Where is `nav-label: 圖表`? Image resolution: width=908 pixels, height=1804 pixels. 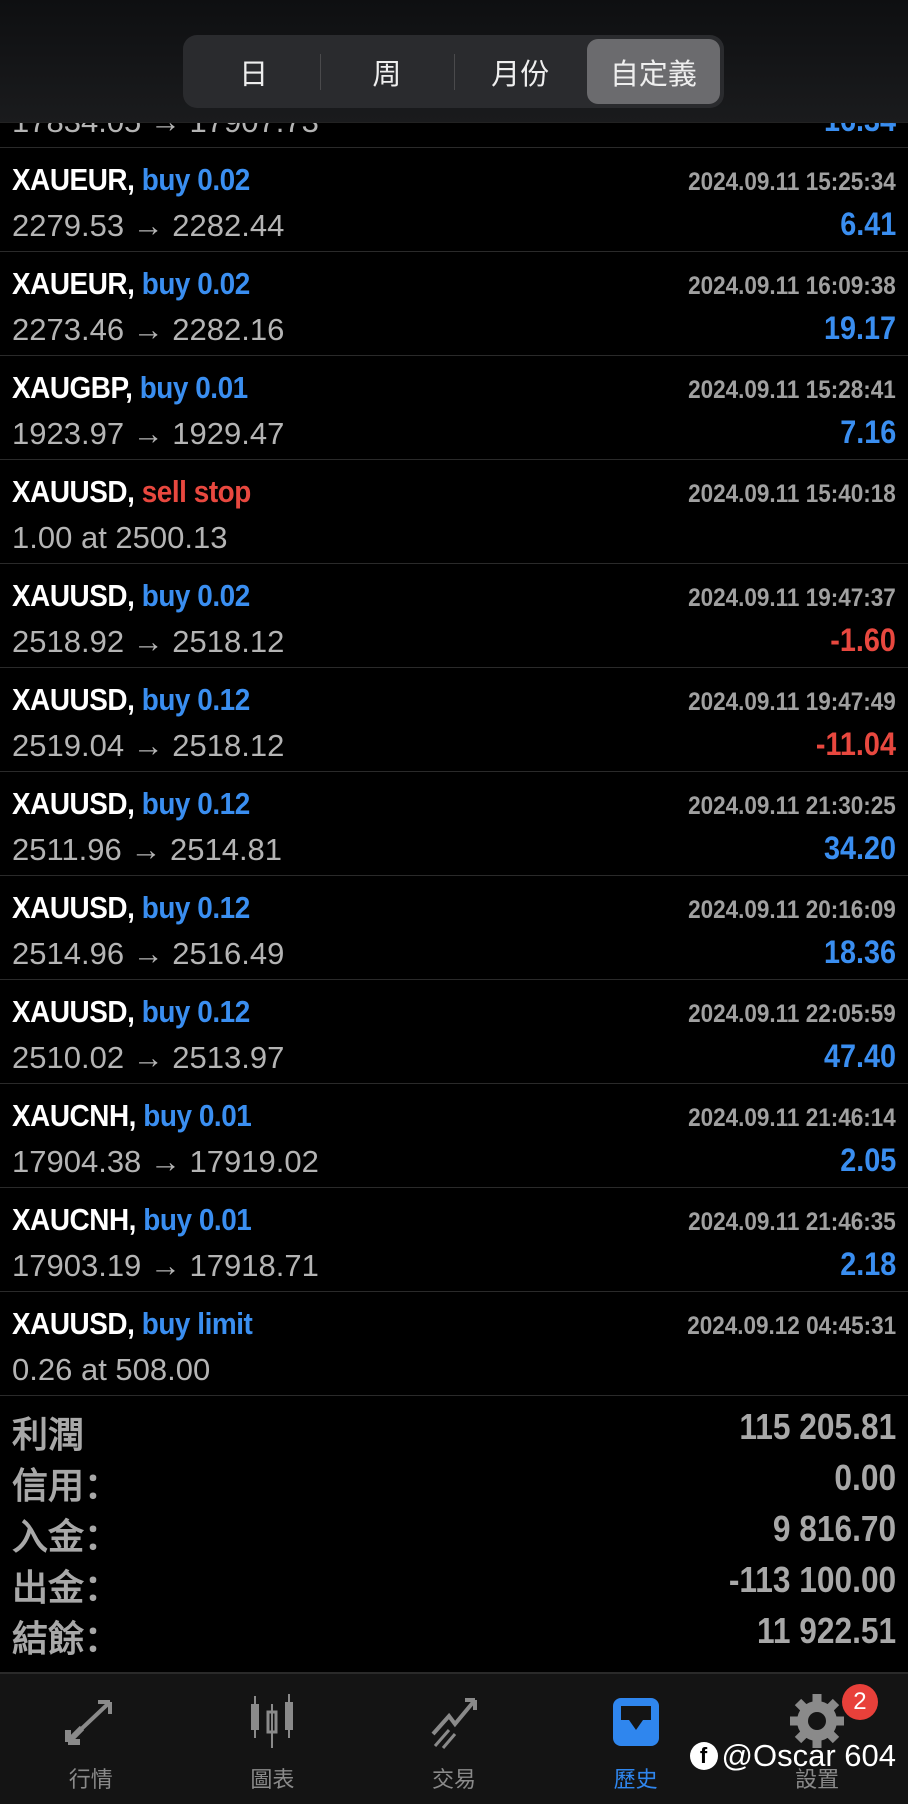
nav-label: 圖表 is located at coordinates (272, 1779).